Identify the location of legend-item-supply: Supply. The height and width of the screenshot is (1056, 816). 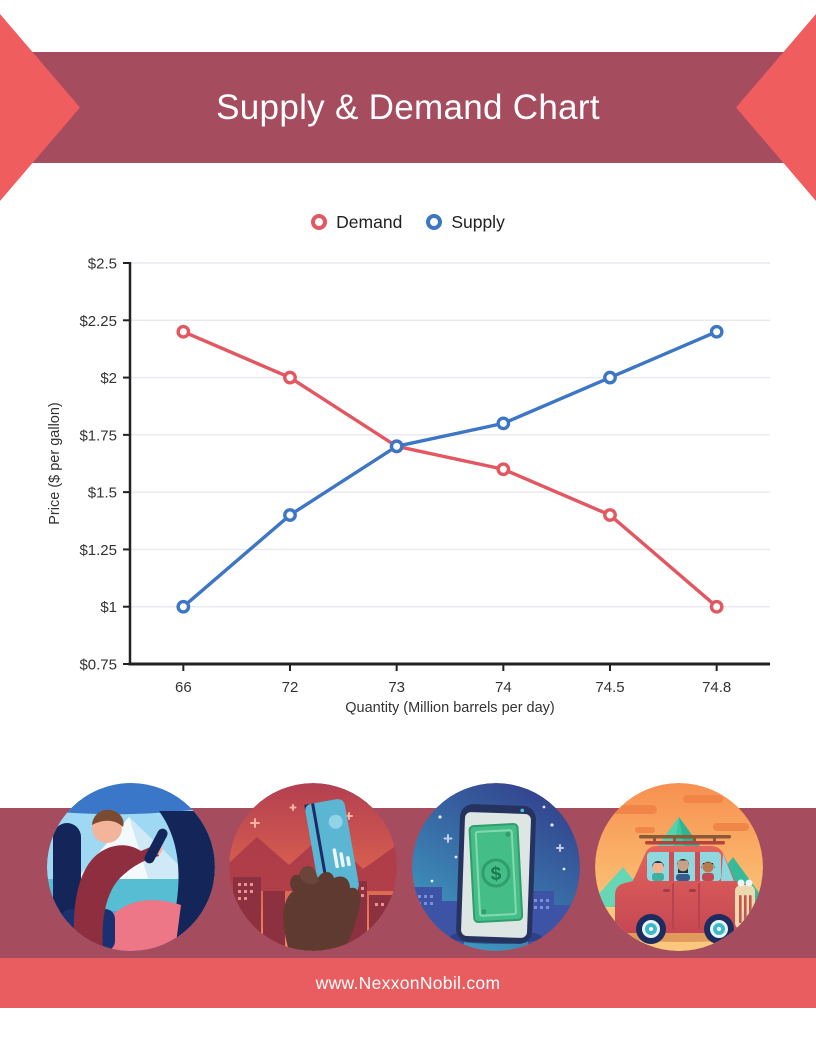
(465, 222).